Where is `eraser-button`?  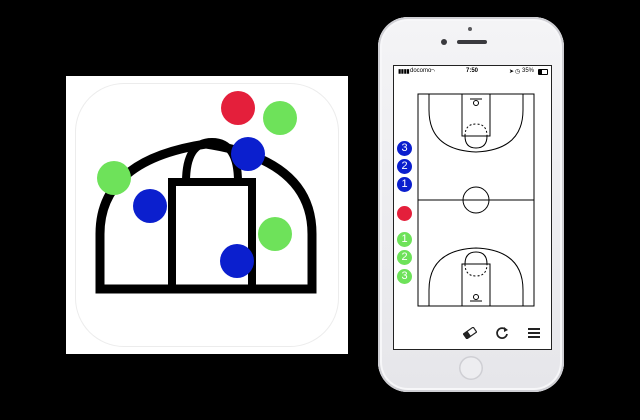 eraser-button is located at coordinates (470, 334).